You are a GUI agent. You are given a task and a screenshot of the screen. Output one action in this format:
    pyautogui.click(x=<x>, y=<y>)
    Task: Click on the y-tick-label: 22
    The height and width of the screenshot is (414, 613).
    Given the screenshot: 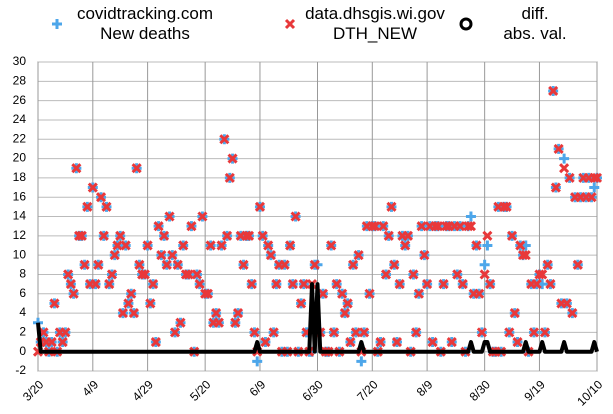 What is the action you would take?
    pyautogui.click(x=20, y=138)
    